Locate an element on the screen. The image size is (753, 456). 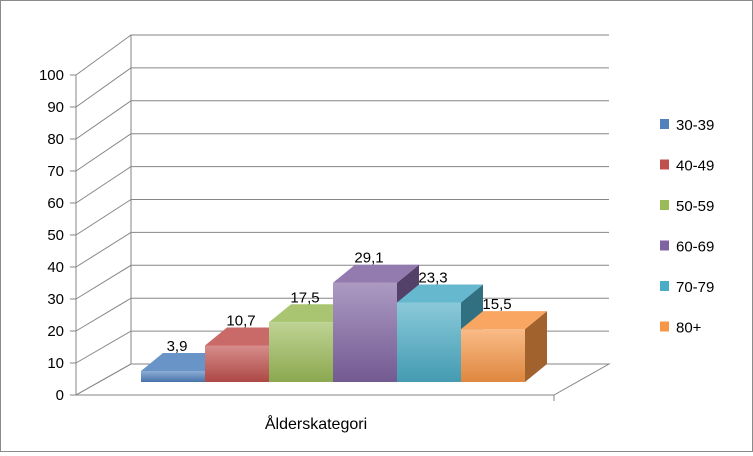
data-labels: 3,9 10,7 17,5 29,1 23,3 15,5 is located at coordinates (339, 302).